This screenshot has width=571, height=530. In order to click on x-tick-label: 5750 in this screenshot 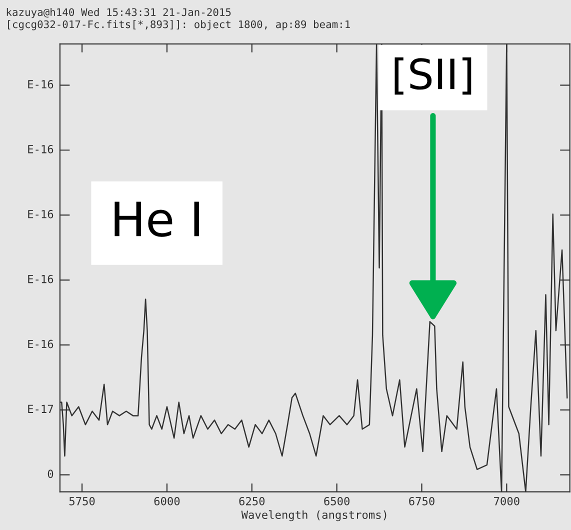, I will do `click(82, 501)`.